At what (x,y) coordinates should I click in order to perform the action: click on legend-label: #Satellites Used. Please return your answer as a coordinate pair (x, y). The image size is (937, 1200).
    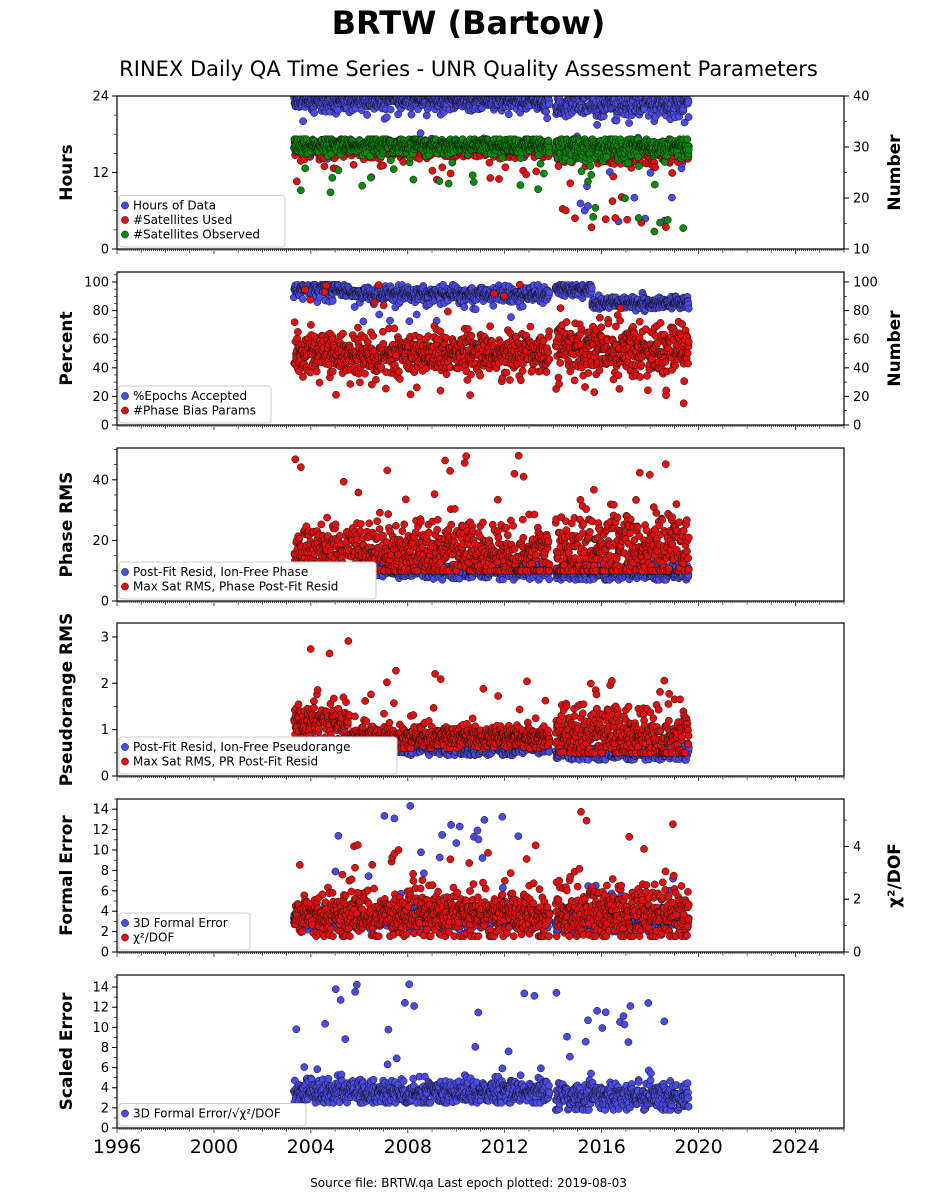
    Looking at the image, I should click on (182, 220).